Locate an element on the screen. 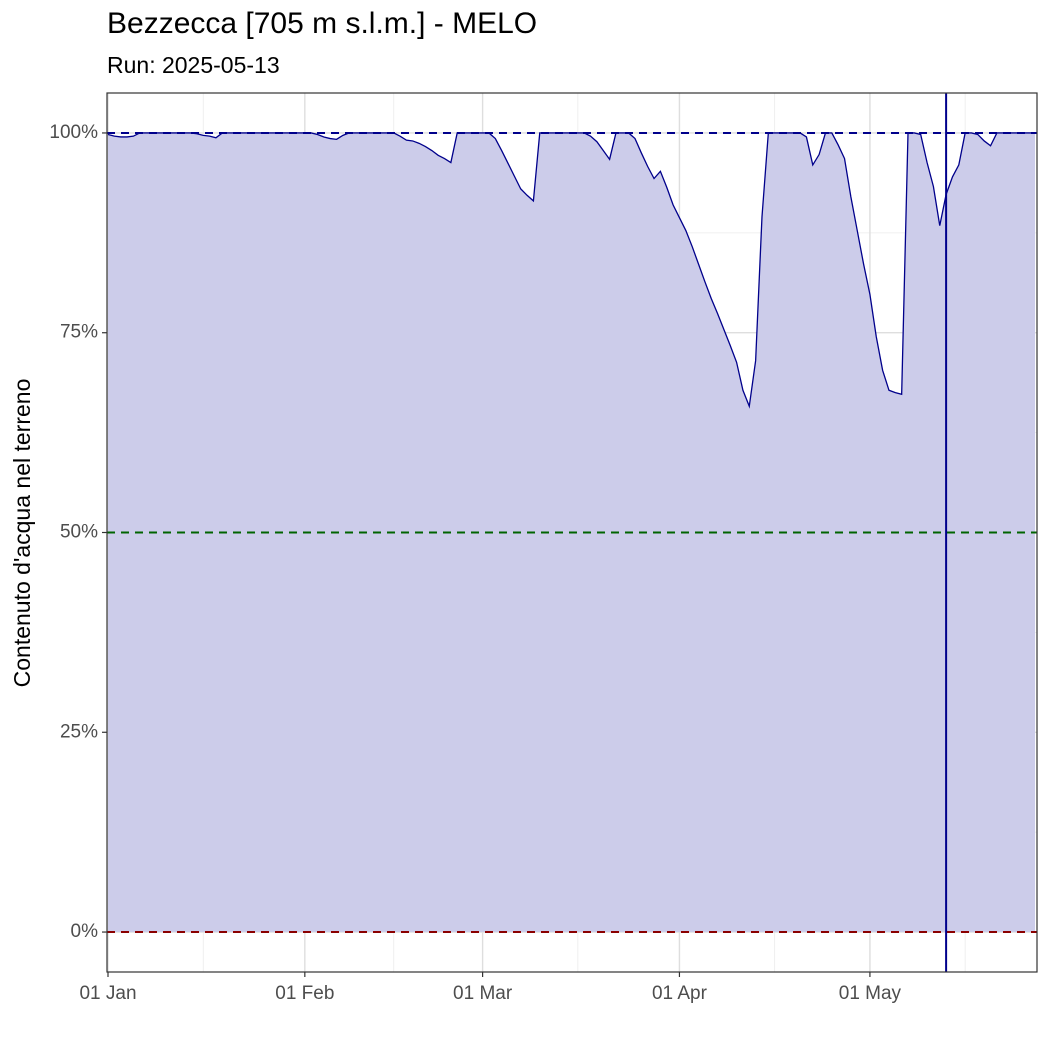  chart-subtitle: Run: 2025-05-13 is located at coordinates (193, 65).